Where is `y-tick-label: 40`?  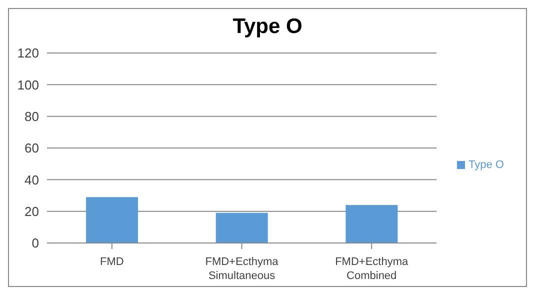
y-tick-label: 40 is located at coordinates (31, 180).